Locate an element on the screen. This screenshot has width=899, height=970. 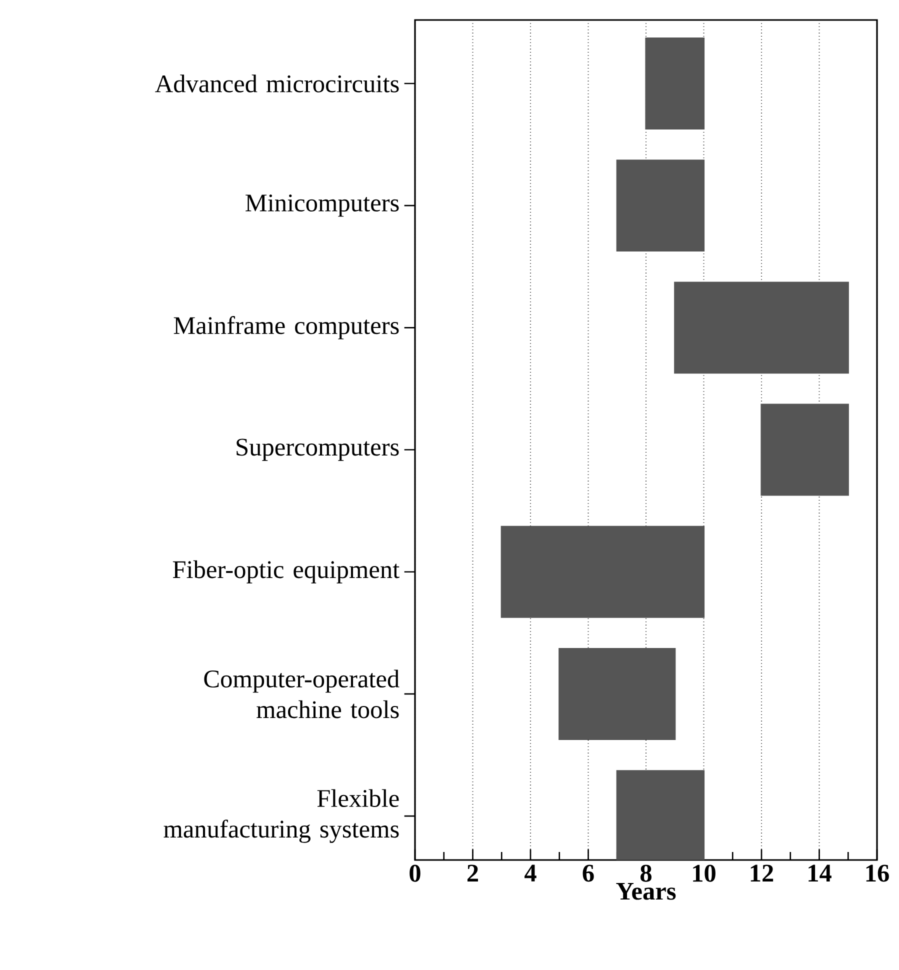
x-tick-label: 0 is located at coordinates (415, 873).